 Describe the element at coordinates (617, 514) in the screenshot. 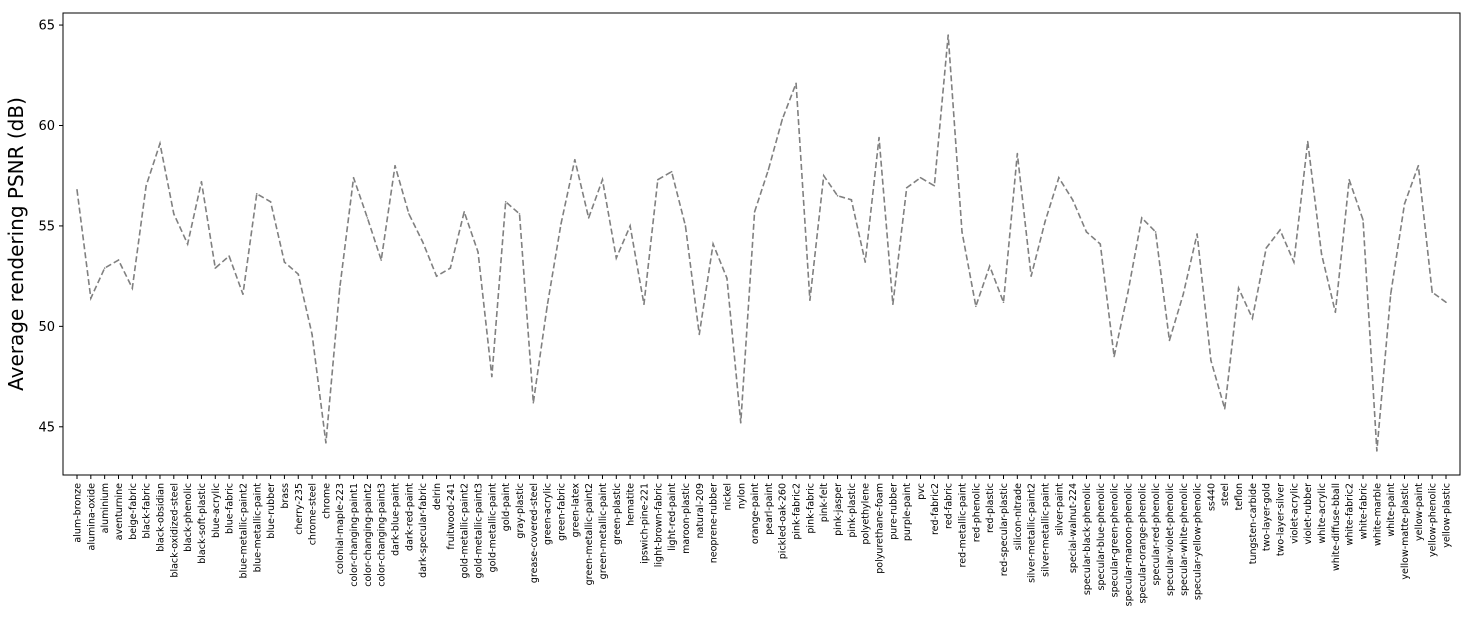

I see `x-tick-label: green-plastic` at that location.